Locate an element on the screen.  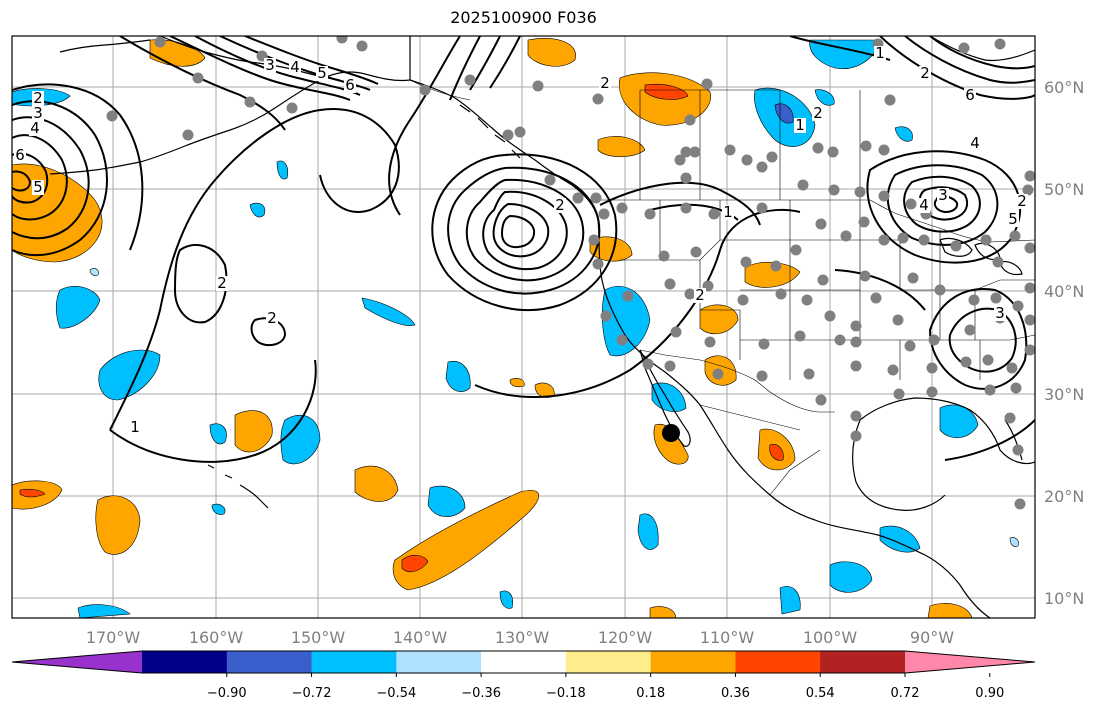
colorbar-extend-high is located at coordinates (970, 662).